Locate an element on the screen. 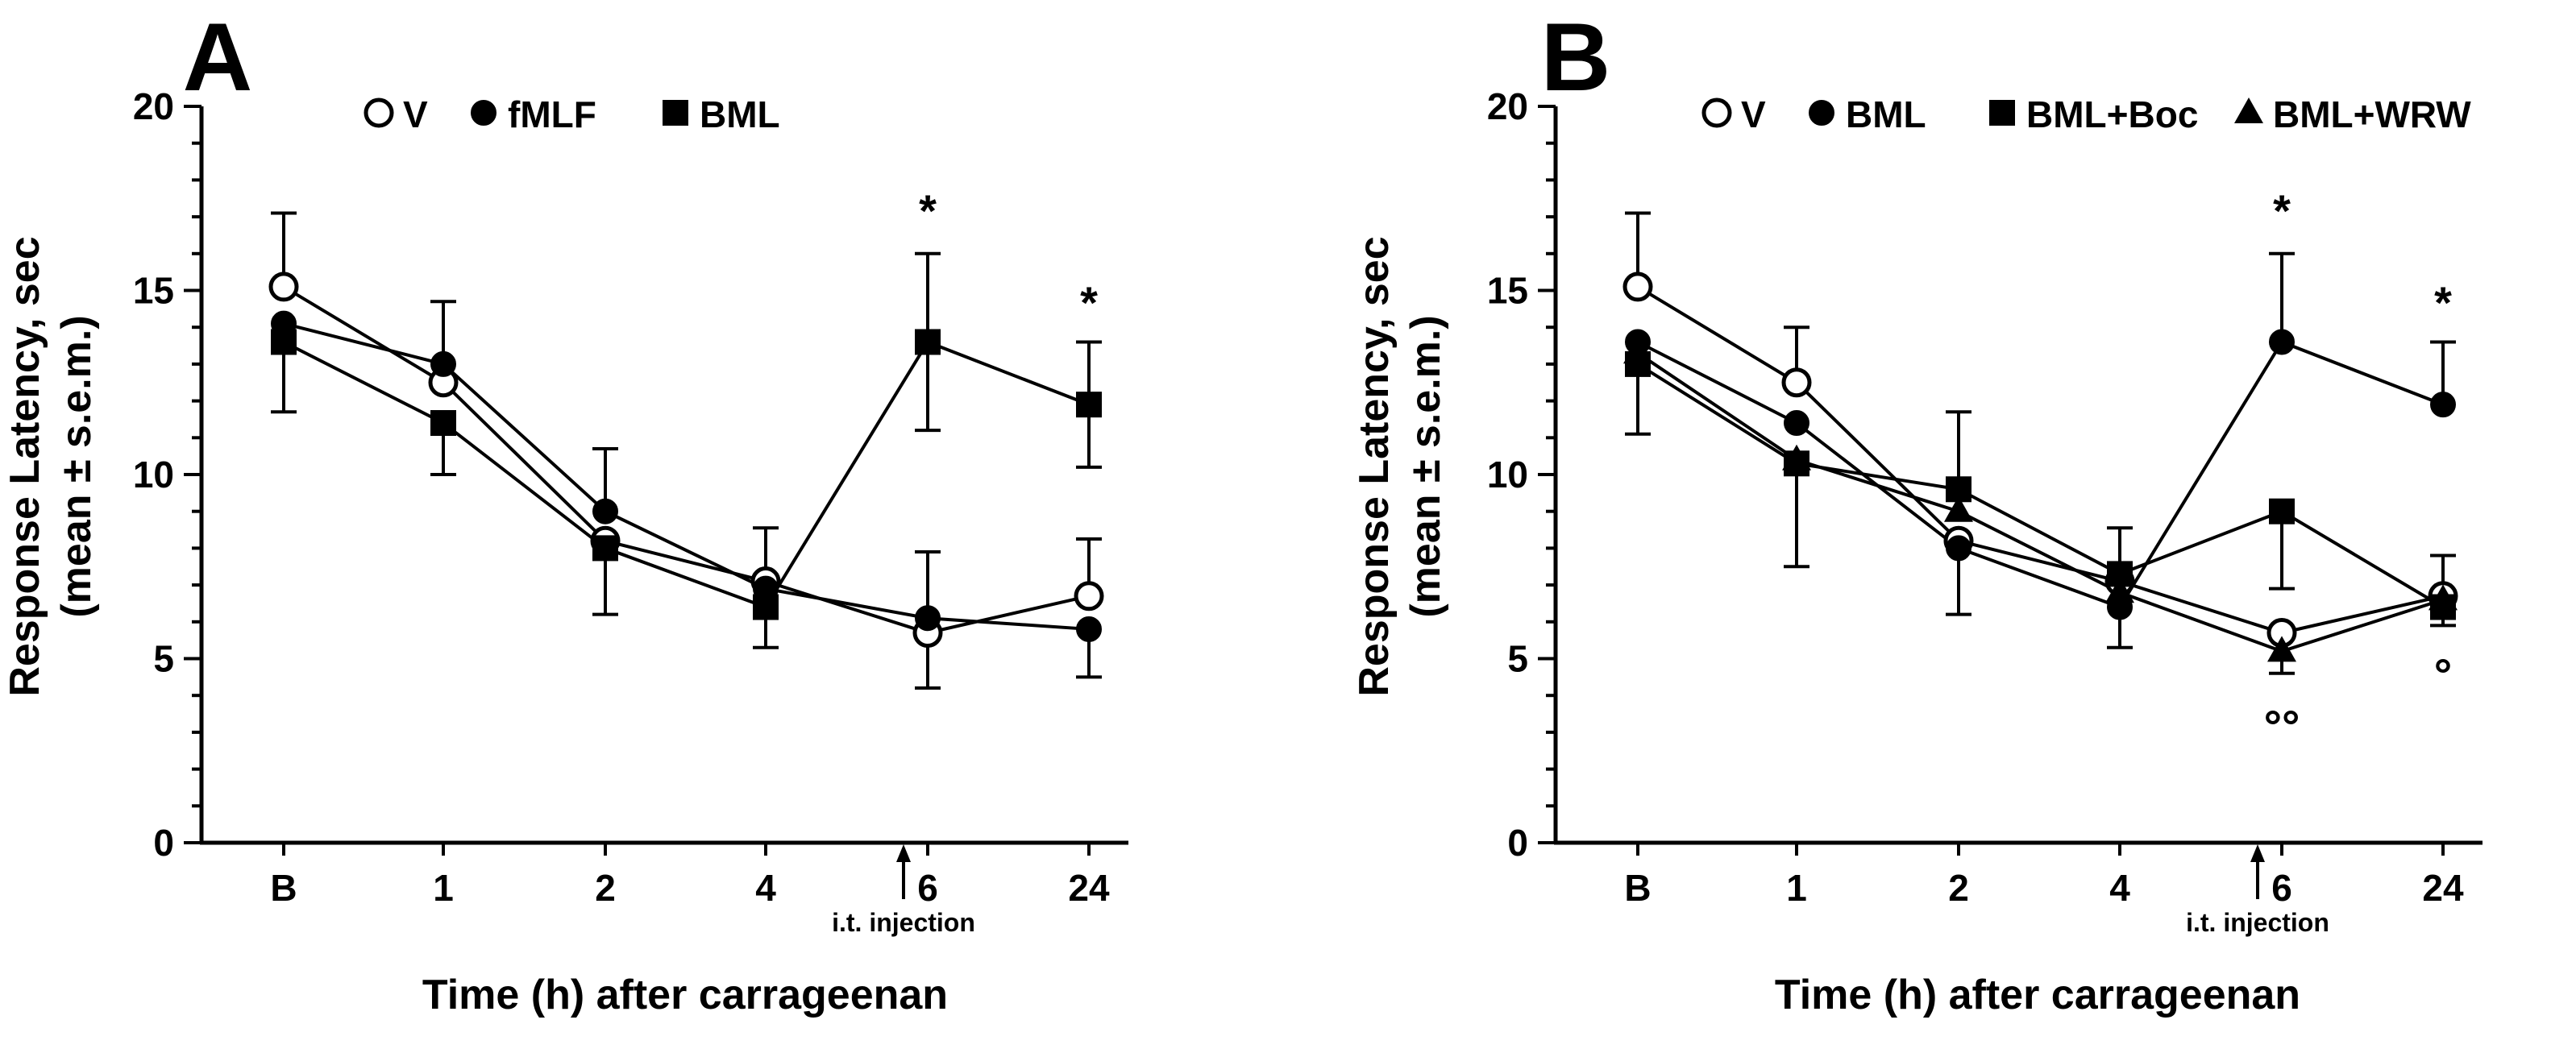 The width and height of the screenshot is (2576, 1053). significance-mark: ° is located at coordinates (2443, 675).